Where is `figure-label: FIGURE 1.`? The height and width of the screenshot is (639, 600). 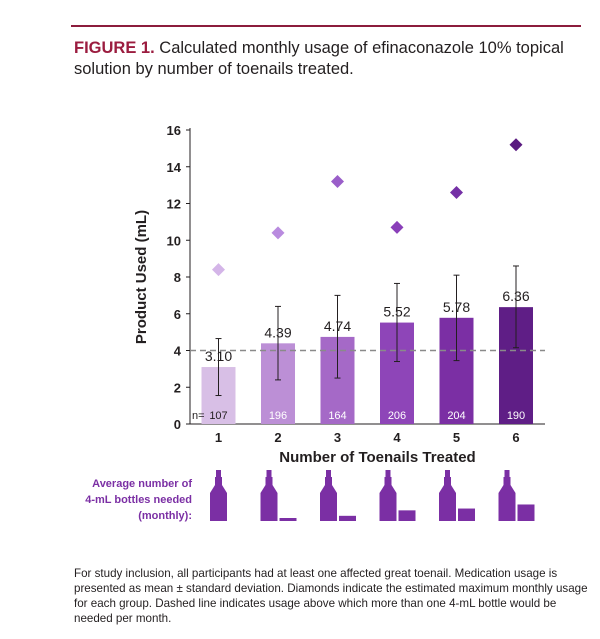
figure-label: FIGURE 1. is located at coordinates (114, 48).